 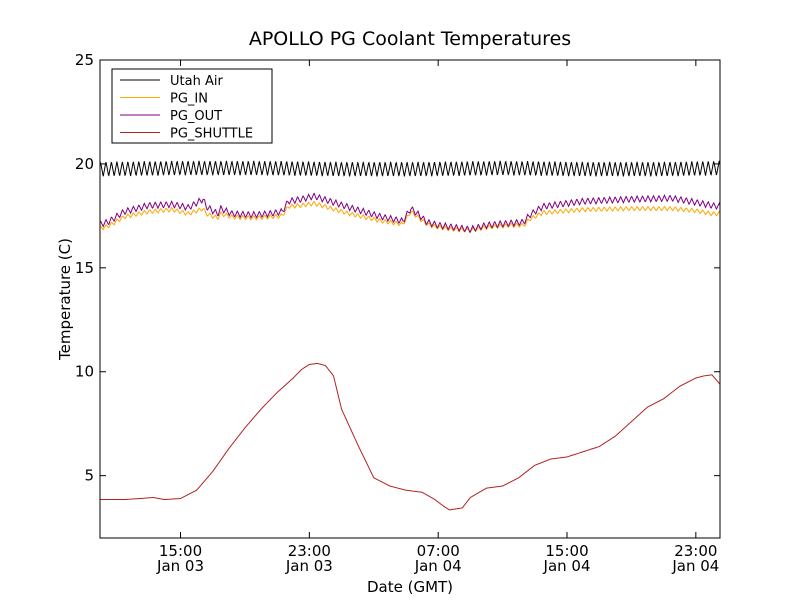 What do you see at coordinates (89, 476) in the screenshot?
I see `y-tick-label: 5` at bounding box center [89, 476].